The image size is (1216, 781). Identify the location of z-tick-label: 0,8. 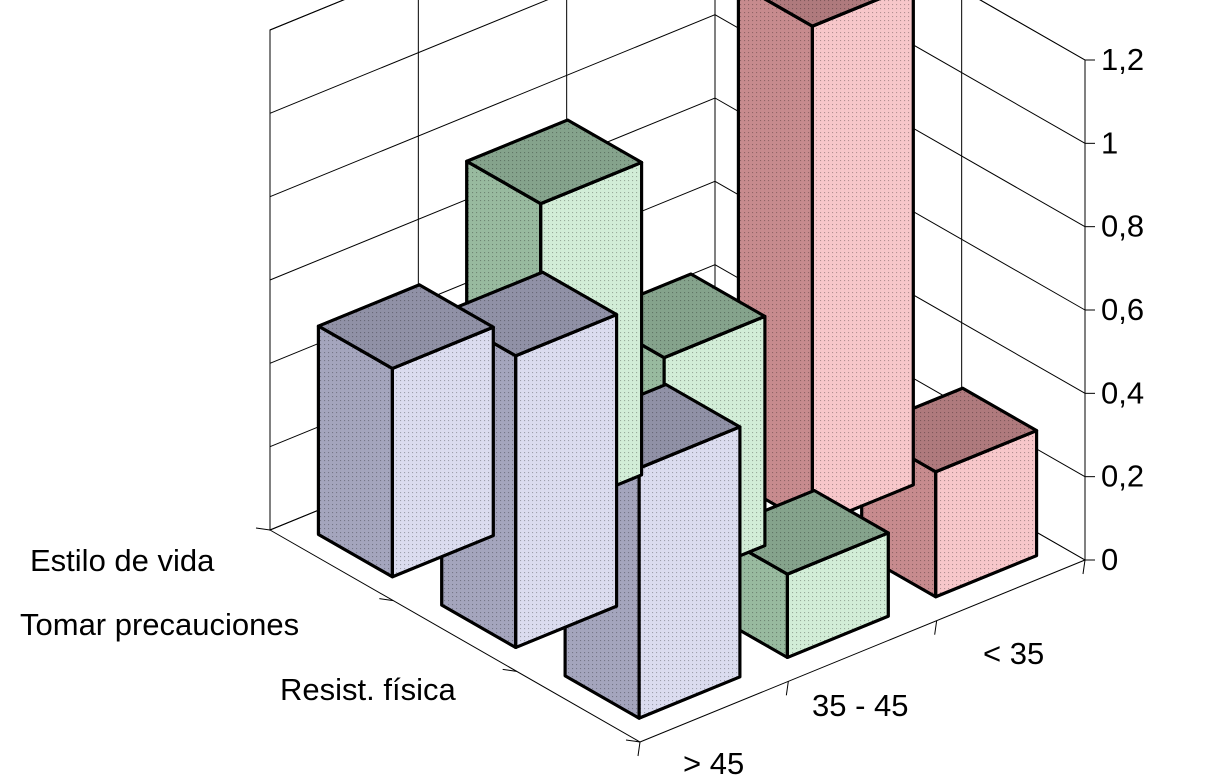
(1122, 226).